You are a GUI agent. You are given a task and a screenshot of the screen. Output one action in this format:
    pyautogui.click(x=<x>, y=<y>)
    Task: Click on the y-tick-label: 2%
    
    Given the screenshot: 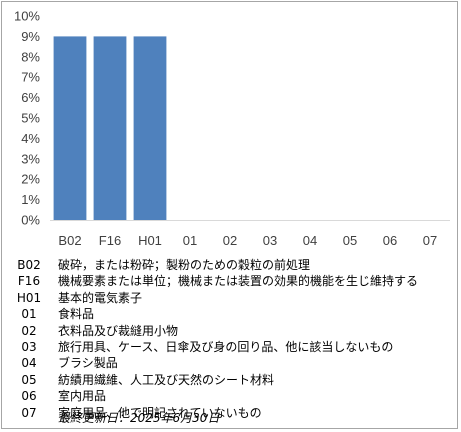 What is the action you would take?
    pyautogui.click(x=30, y=179)
    